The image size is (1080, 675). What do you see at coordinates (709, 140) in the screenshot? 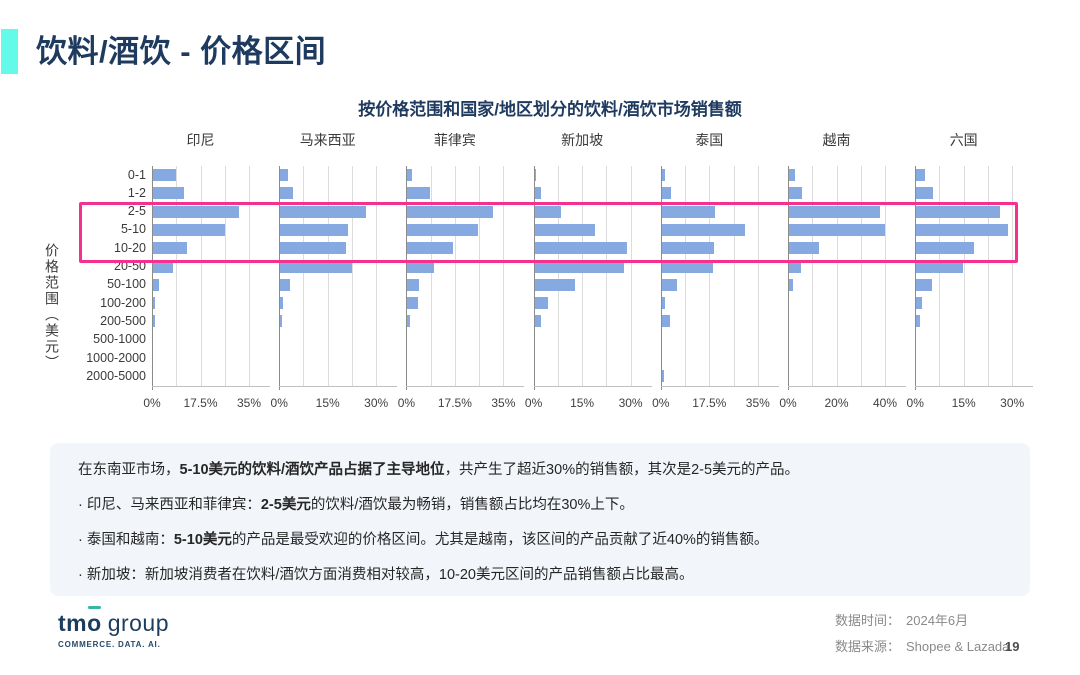
I see `panel-header-thailand: 泰国` at bounding box center [709, 140].